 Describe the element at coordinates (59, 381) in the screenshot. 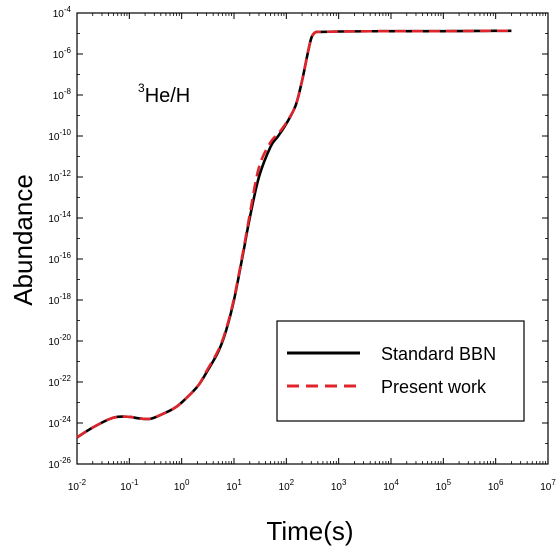

I see `y-tick-label: 10⁻²²` at that location.